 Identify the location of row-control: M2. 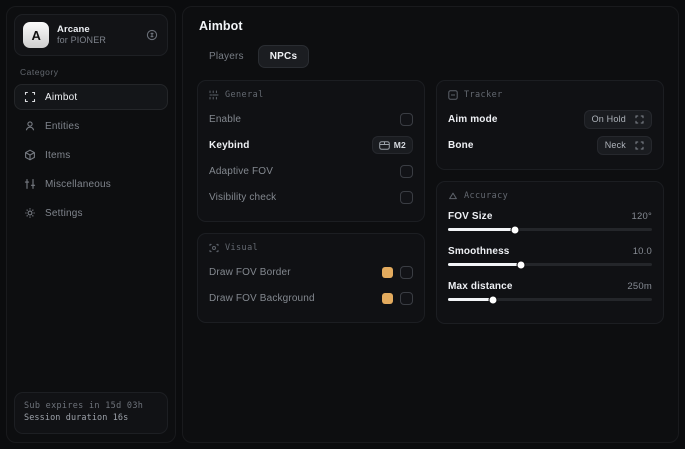
(392, 145).